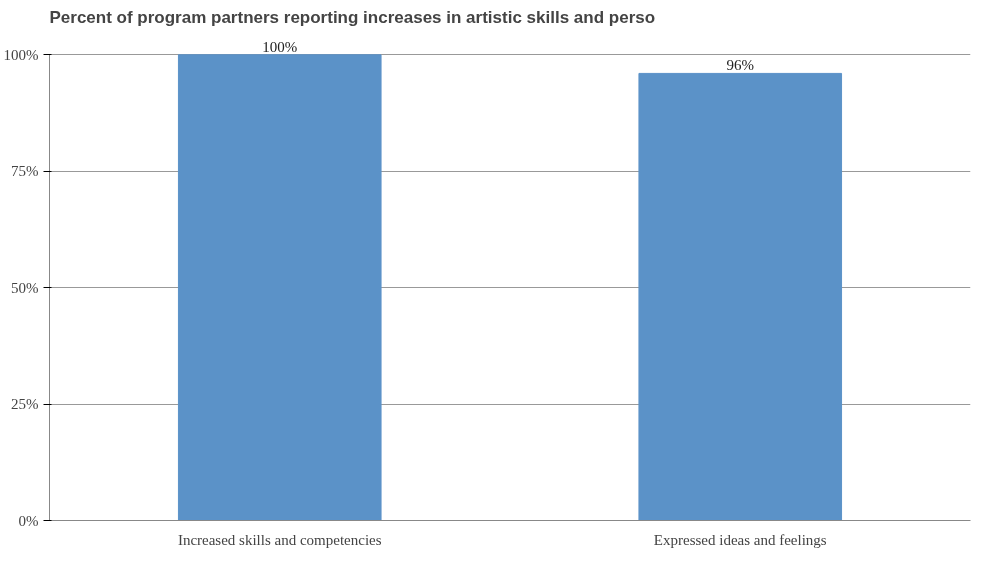  I want to click on y-tick-label: 100%, so click(21, 54).